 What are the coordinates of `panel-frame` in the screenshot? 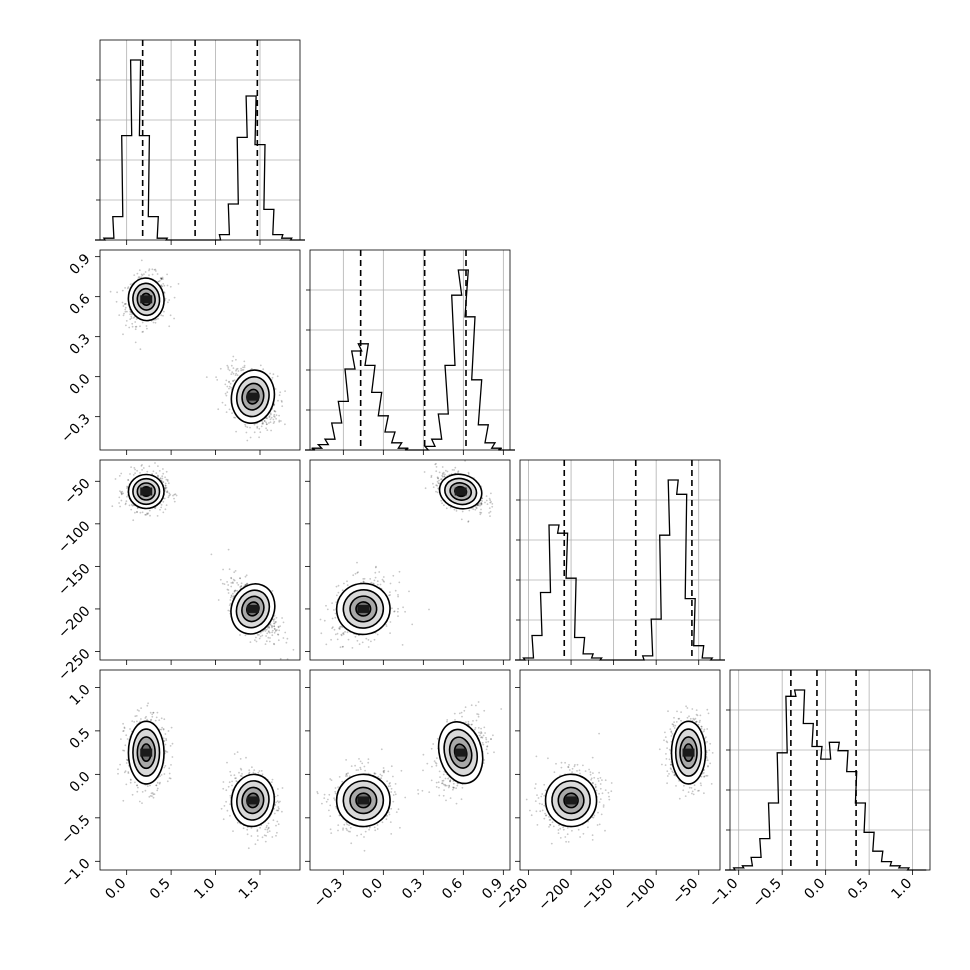 It's located at (200, 770).